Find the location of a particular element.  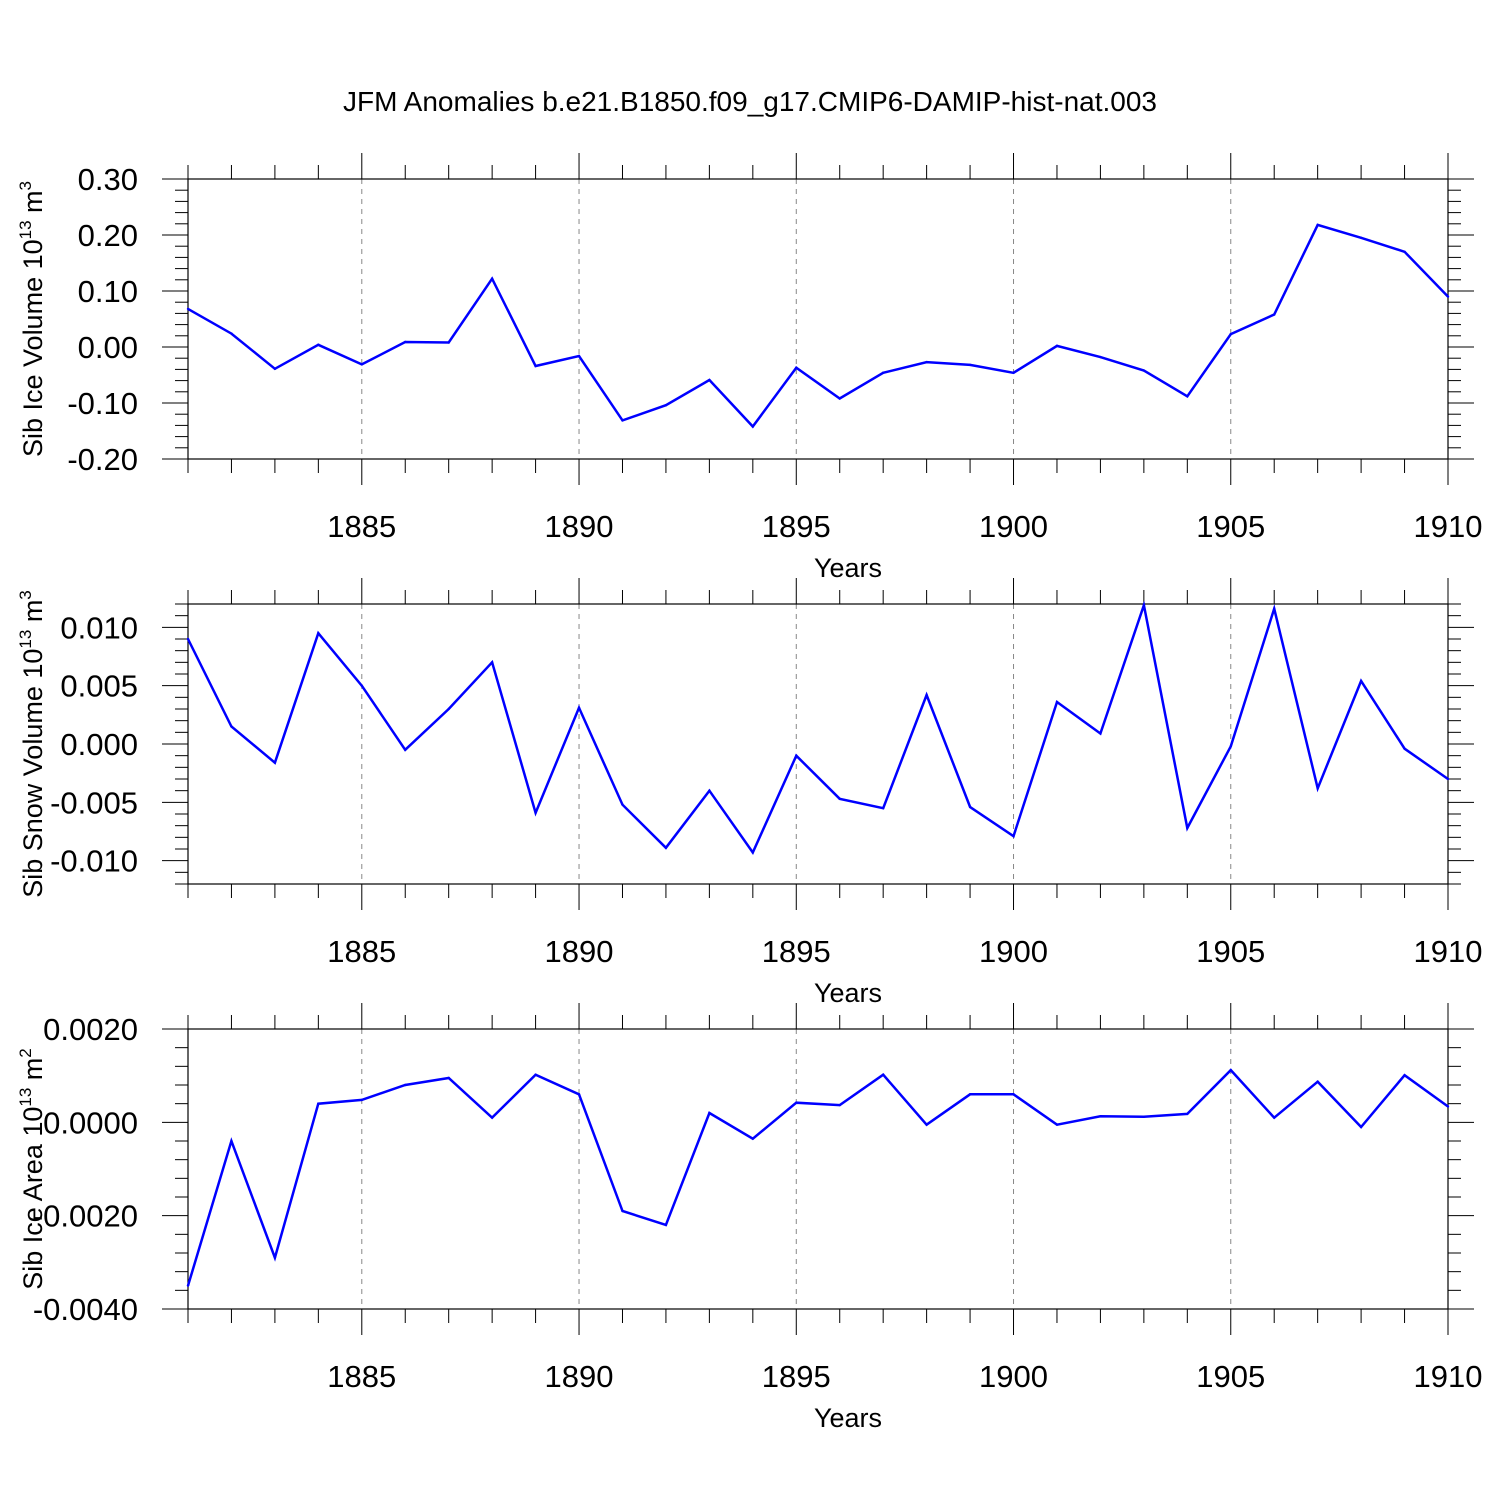

y-tick-label: -0.20 is located at coordinates (102, 459).